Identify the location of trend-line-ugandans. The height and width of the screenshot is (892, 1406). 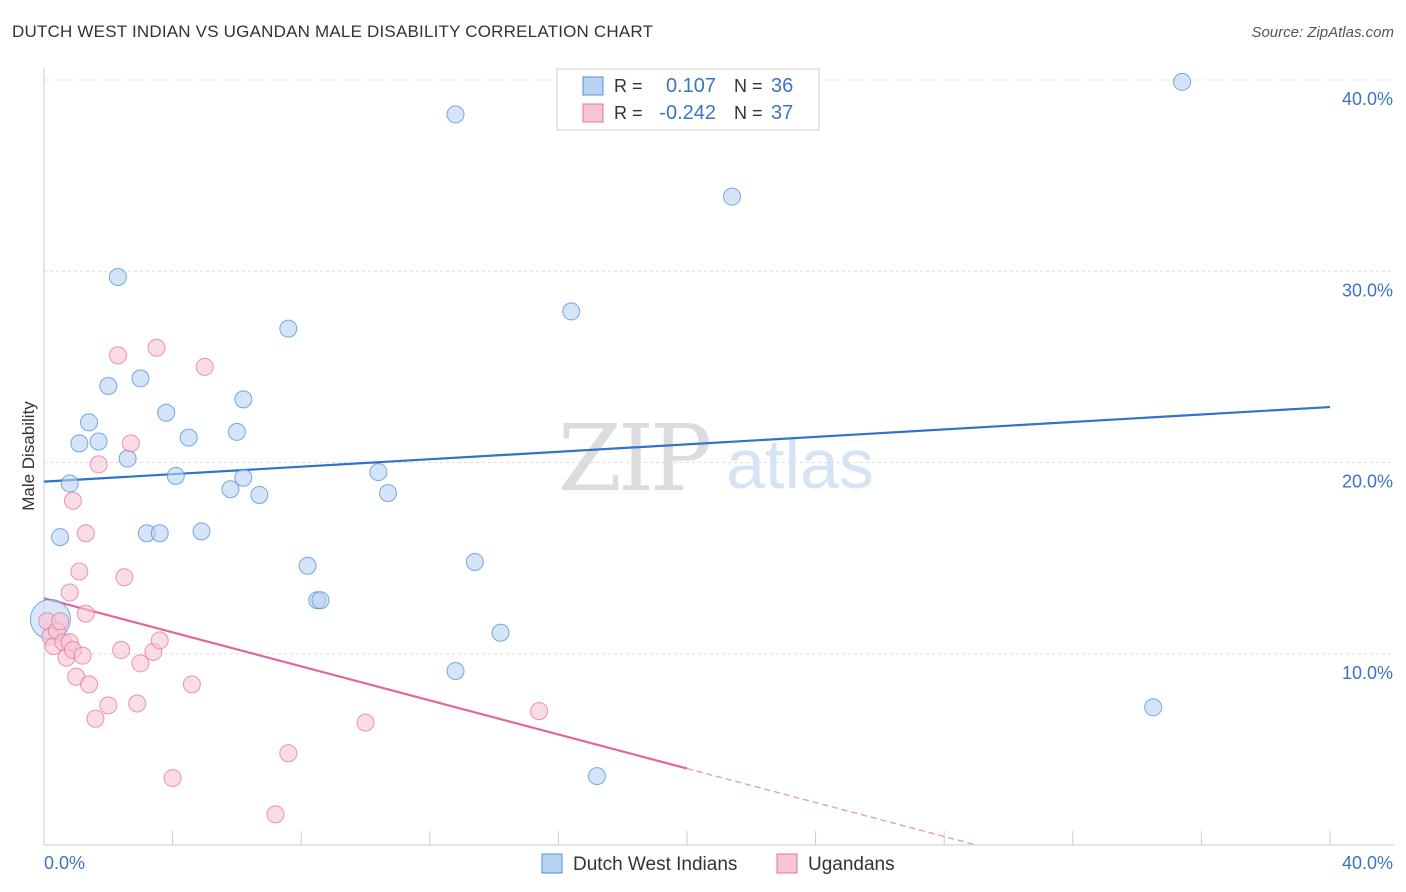
(365, 683).